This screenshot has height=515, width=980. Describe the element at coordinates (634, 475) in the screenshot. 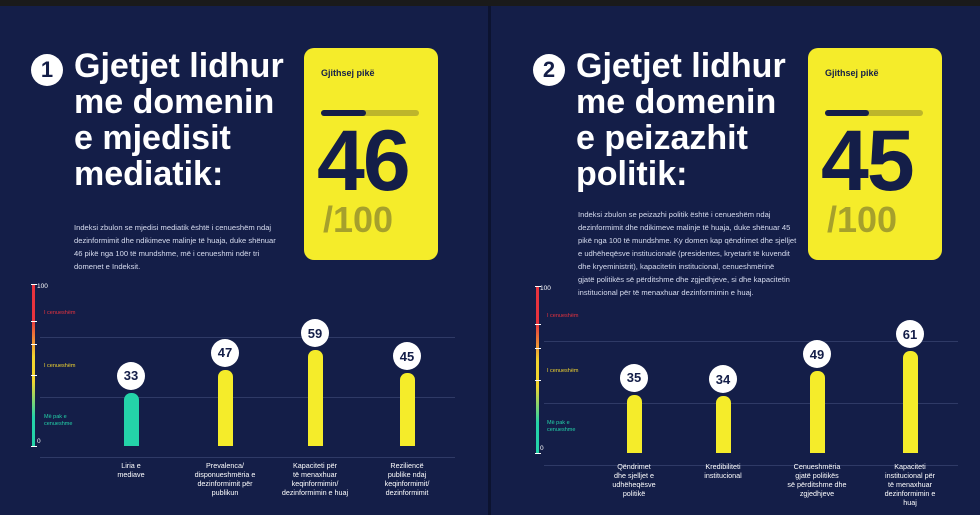

I see `category-label-line: dhe sjelljet e` at that location.